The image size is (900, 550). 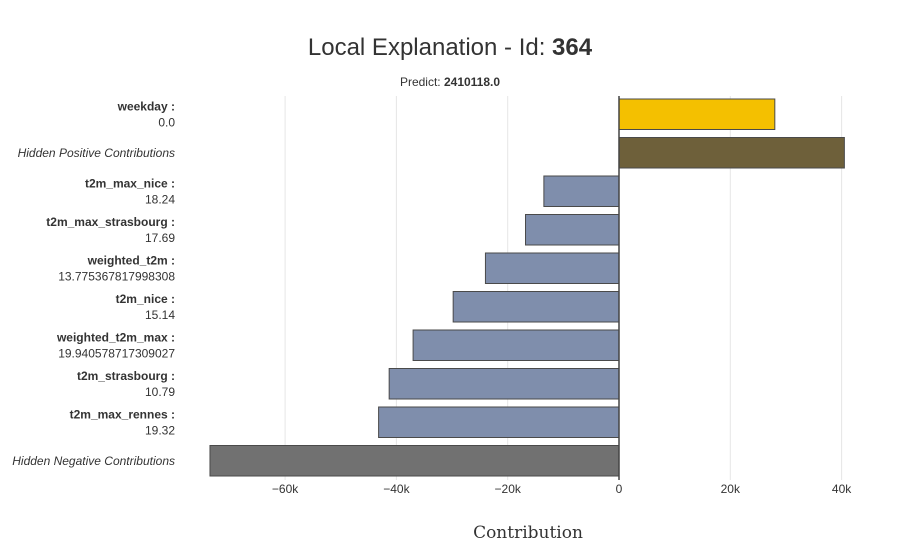 I want to click on bar-hidden-positive, so click(x=731, y=153).